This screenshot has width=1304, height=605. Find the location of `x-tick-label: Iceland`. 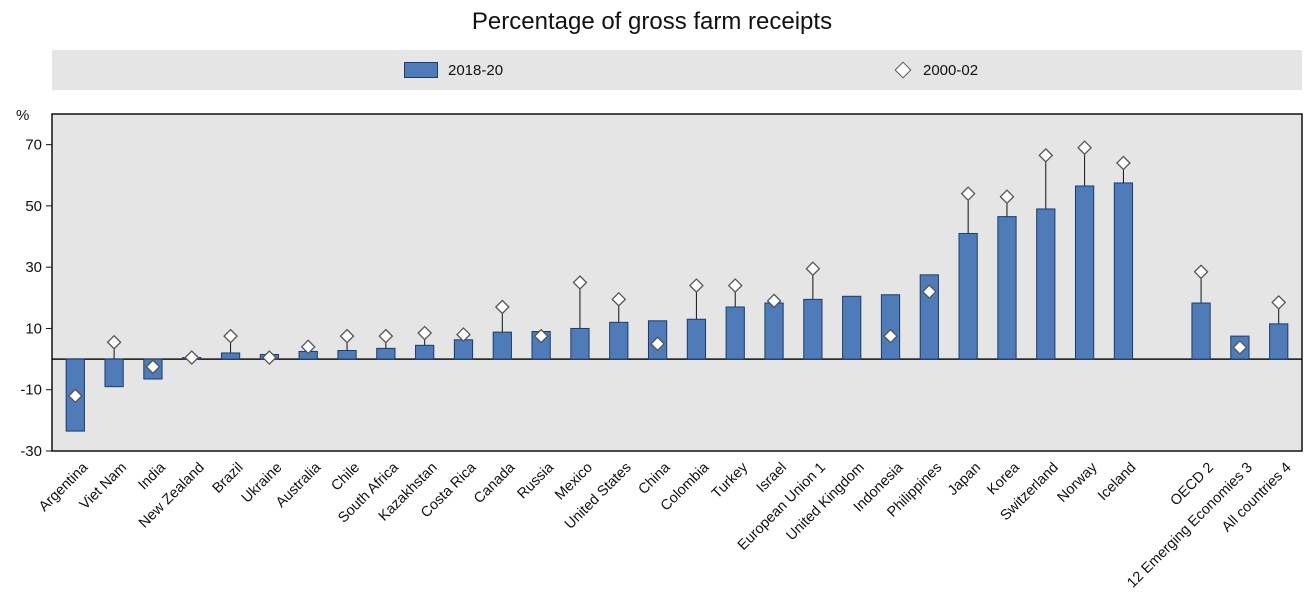

x-tick-label: Iceland is located at coordinates (1117, 482).